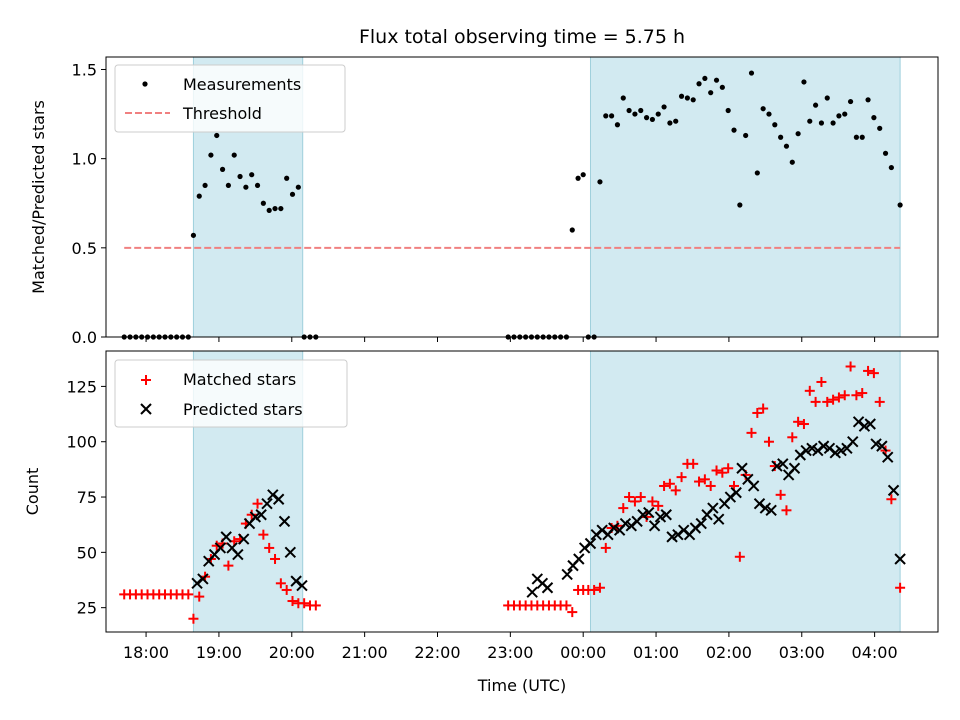  I want to click on x-axis-label: Time (UTC), so click(521, 685).